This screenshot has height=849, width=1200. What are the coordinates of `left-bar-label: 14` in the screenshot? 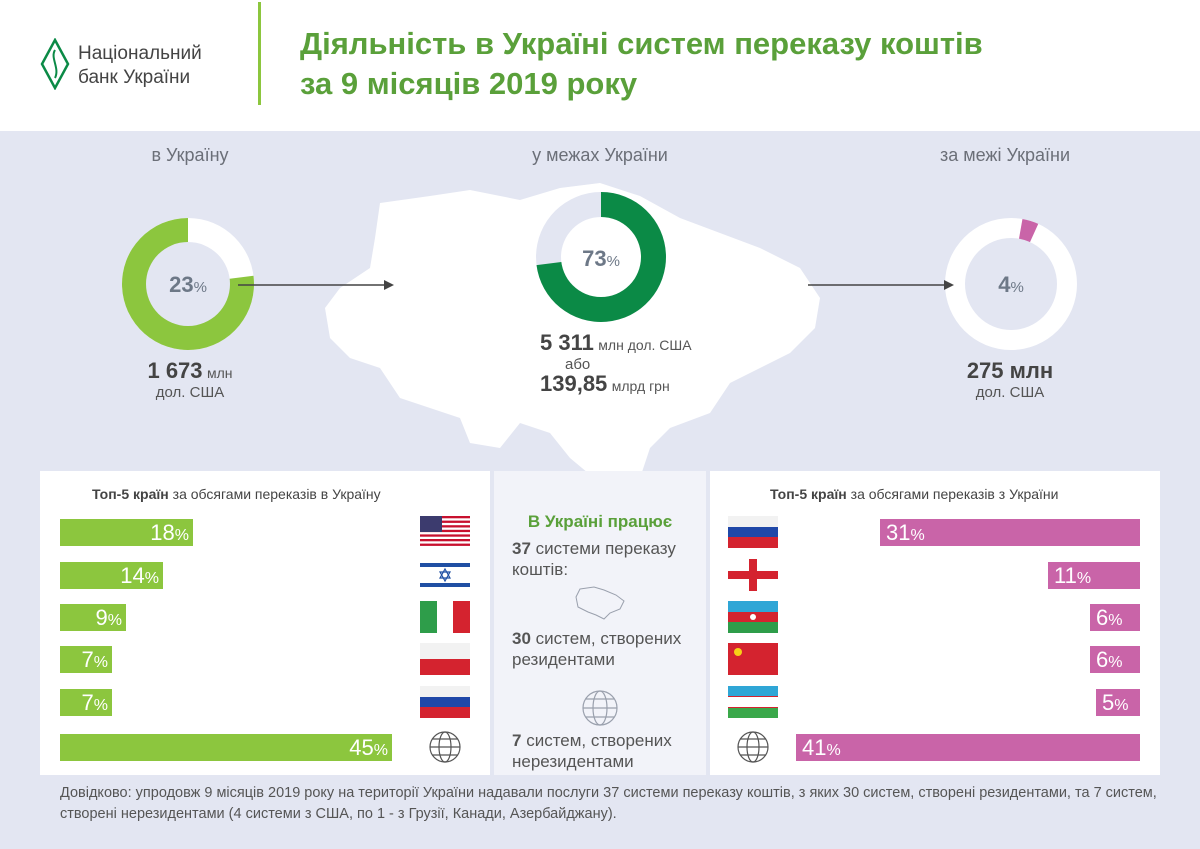 It's located at (132, 575).